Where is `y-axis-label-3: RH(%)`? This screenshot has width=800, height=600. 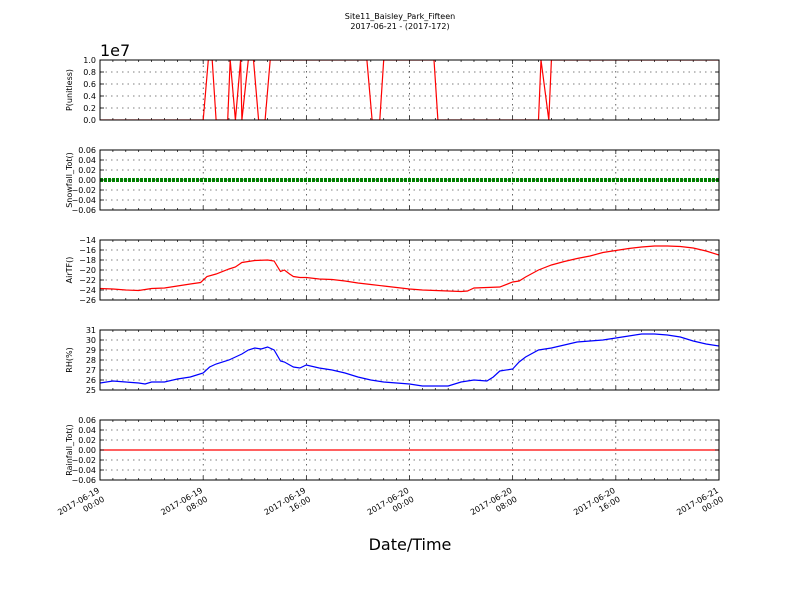
y-axis-label-3: RH(%) is located at coordinates (69, 359).